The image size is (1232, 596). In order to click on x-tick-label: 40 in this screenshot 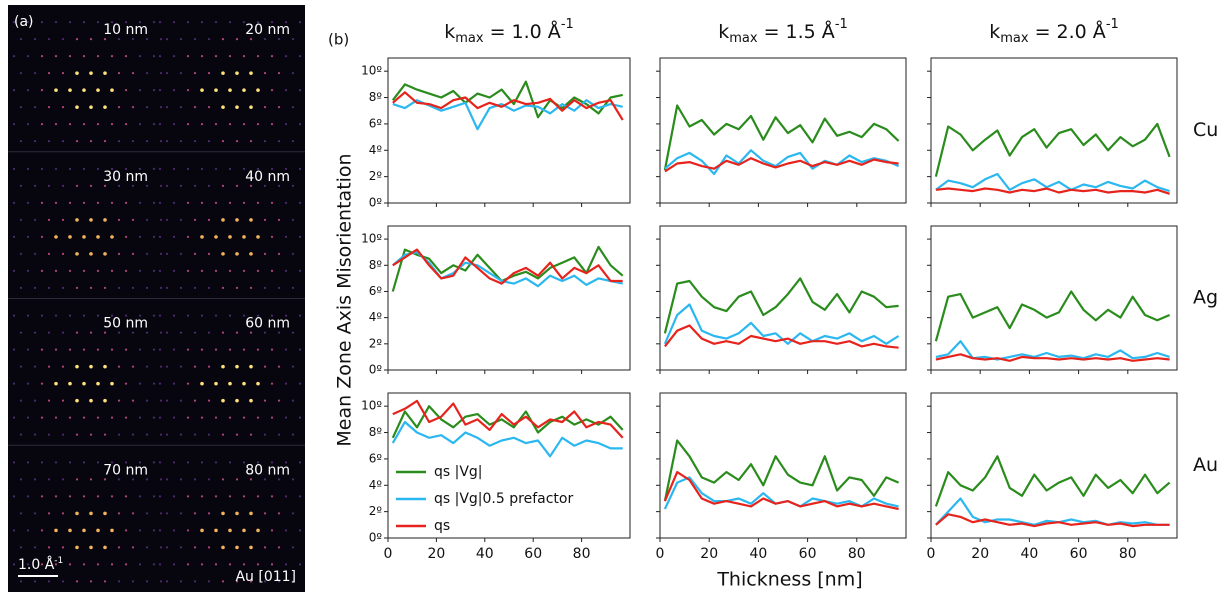, I will do `click(1029, 554)`.